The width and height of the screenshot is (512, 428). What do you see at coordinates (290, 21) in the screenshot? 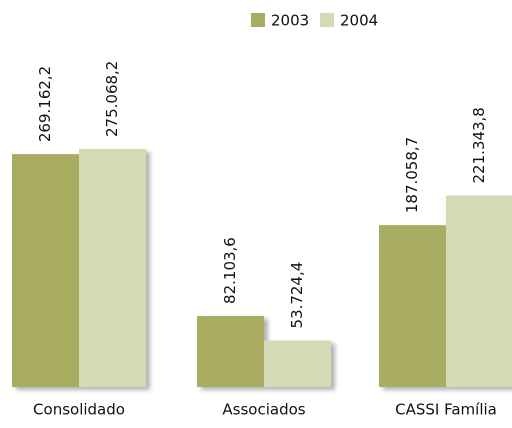
I see `legend-label: 2003` at bounding box center [290, 21].